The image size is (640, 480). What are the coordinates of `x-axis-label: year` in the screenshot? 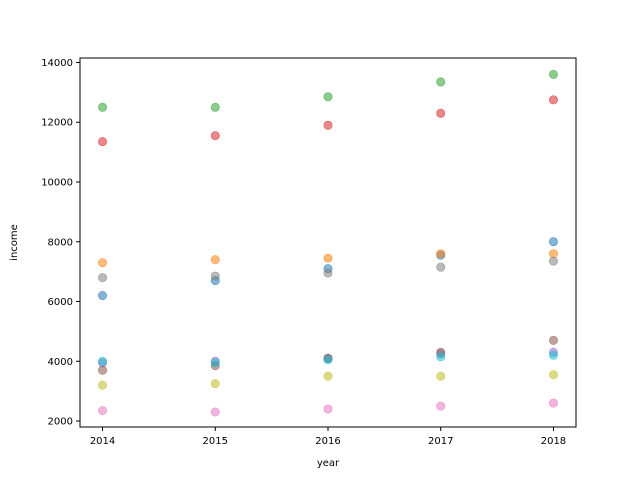 It's located at (328, 463).